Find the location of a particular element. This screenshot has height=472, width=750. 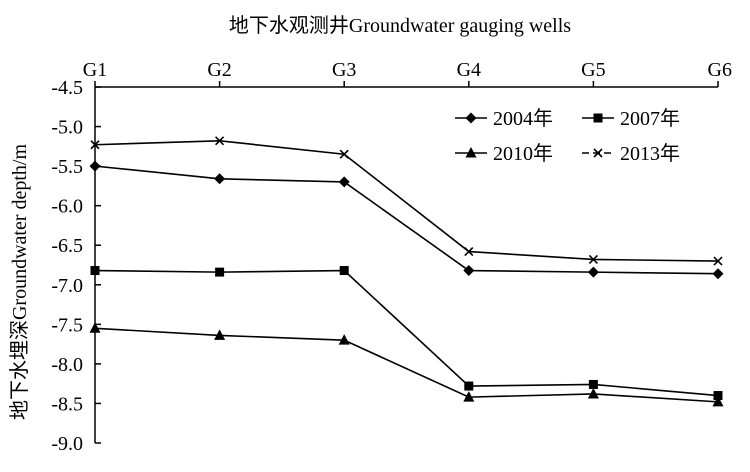

legend: 2004年 2007年 2010年 2013年 is located at coordinates (567, 136).